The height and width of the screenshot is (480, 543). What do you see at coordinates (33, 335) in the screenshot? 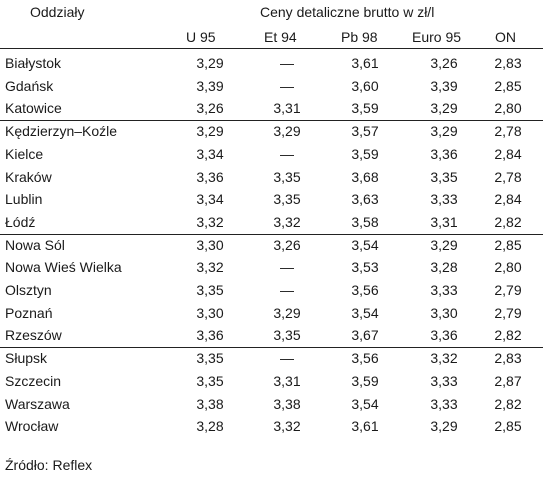
I see `branch-name: Rzeszów` at bounding box center [33, 335].